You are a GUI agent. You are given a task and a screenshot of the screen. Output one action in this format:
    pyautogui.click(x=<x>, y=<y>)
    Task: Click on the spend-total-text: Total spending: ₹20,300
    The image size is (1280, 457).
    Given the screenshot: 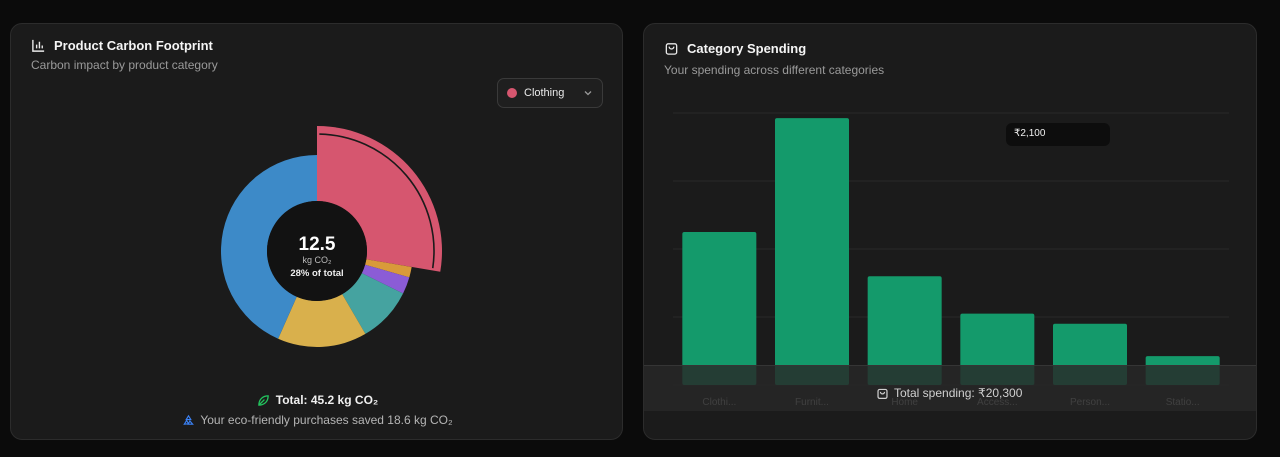 What is the action you would take?
    pyautogui.click(x=958, y=393)
    